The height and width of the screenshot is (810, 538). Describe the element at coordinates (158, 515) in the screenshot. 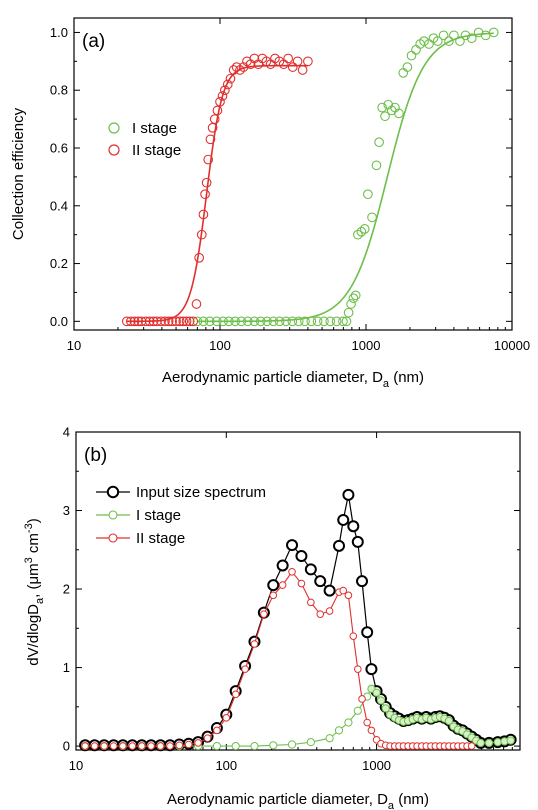

I see `legend-label: I stage` at that location.